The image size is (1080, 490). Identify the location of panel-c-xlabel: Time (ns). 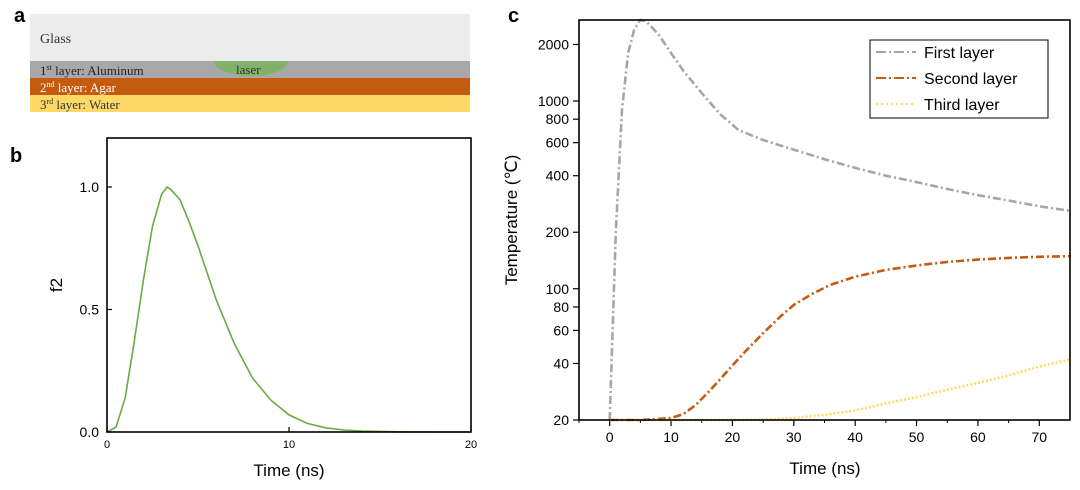
(824, 468).